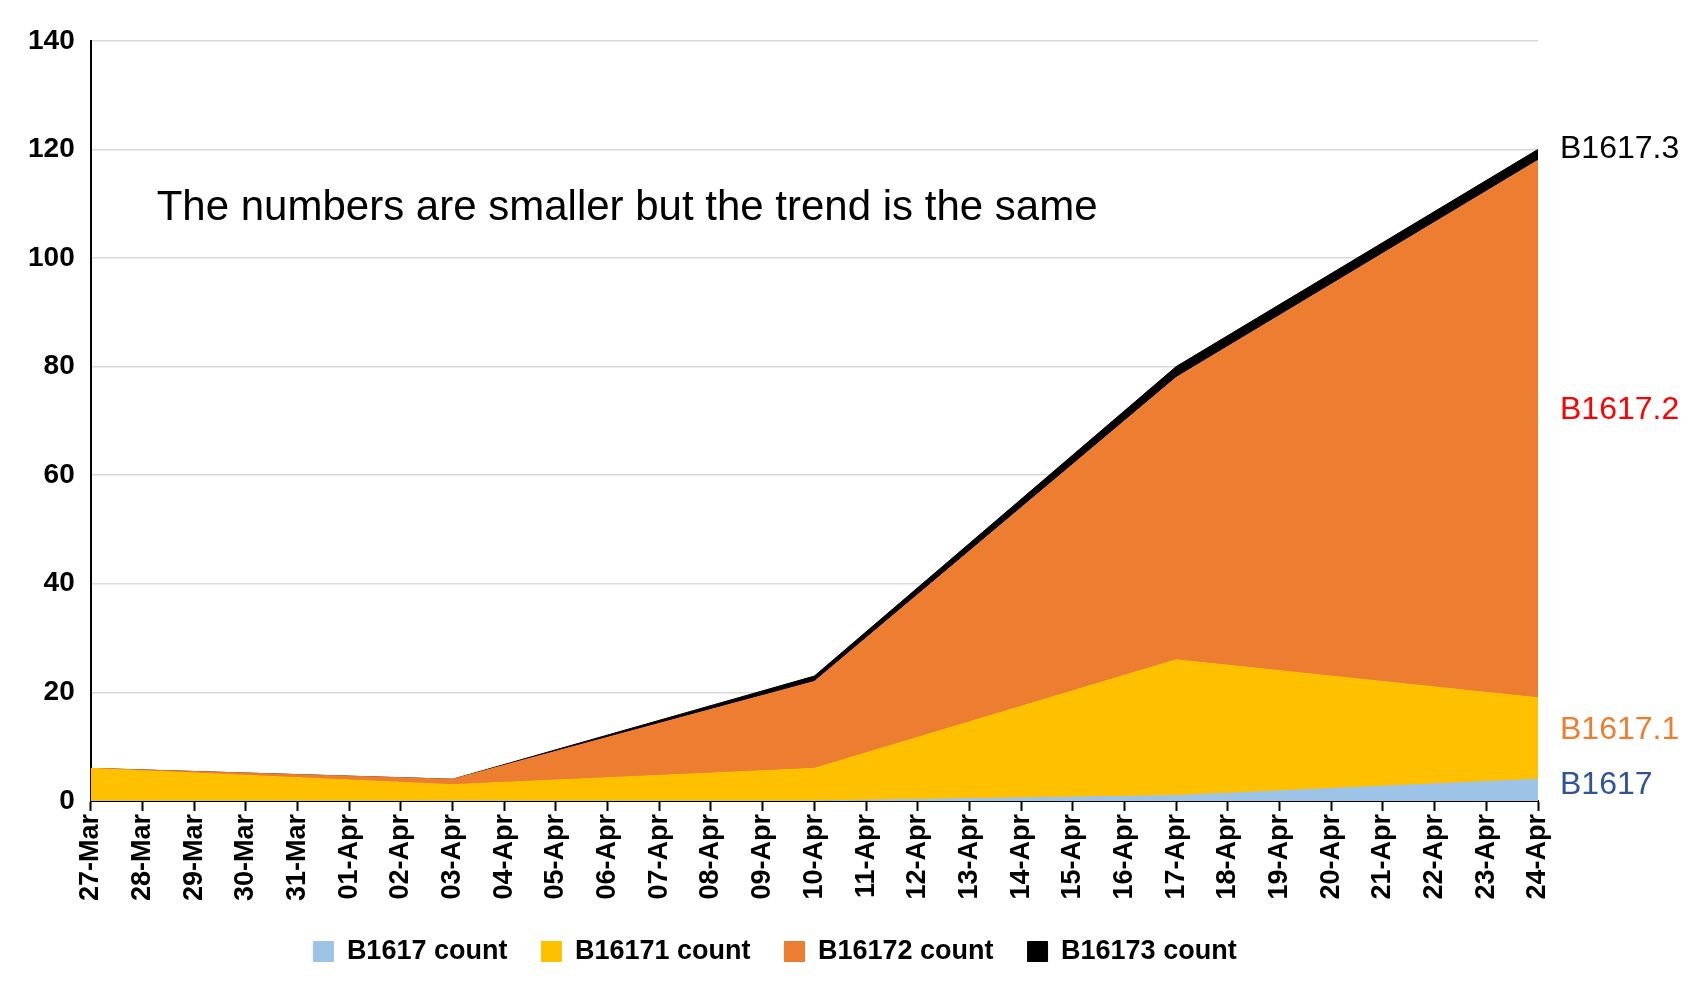 The image size is (1706, 985). What do you see at coordinates (1620, 728) in the screenshot?
I see `annotation: B1617.1` at bounding box center [1620, 728].